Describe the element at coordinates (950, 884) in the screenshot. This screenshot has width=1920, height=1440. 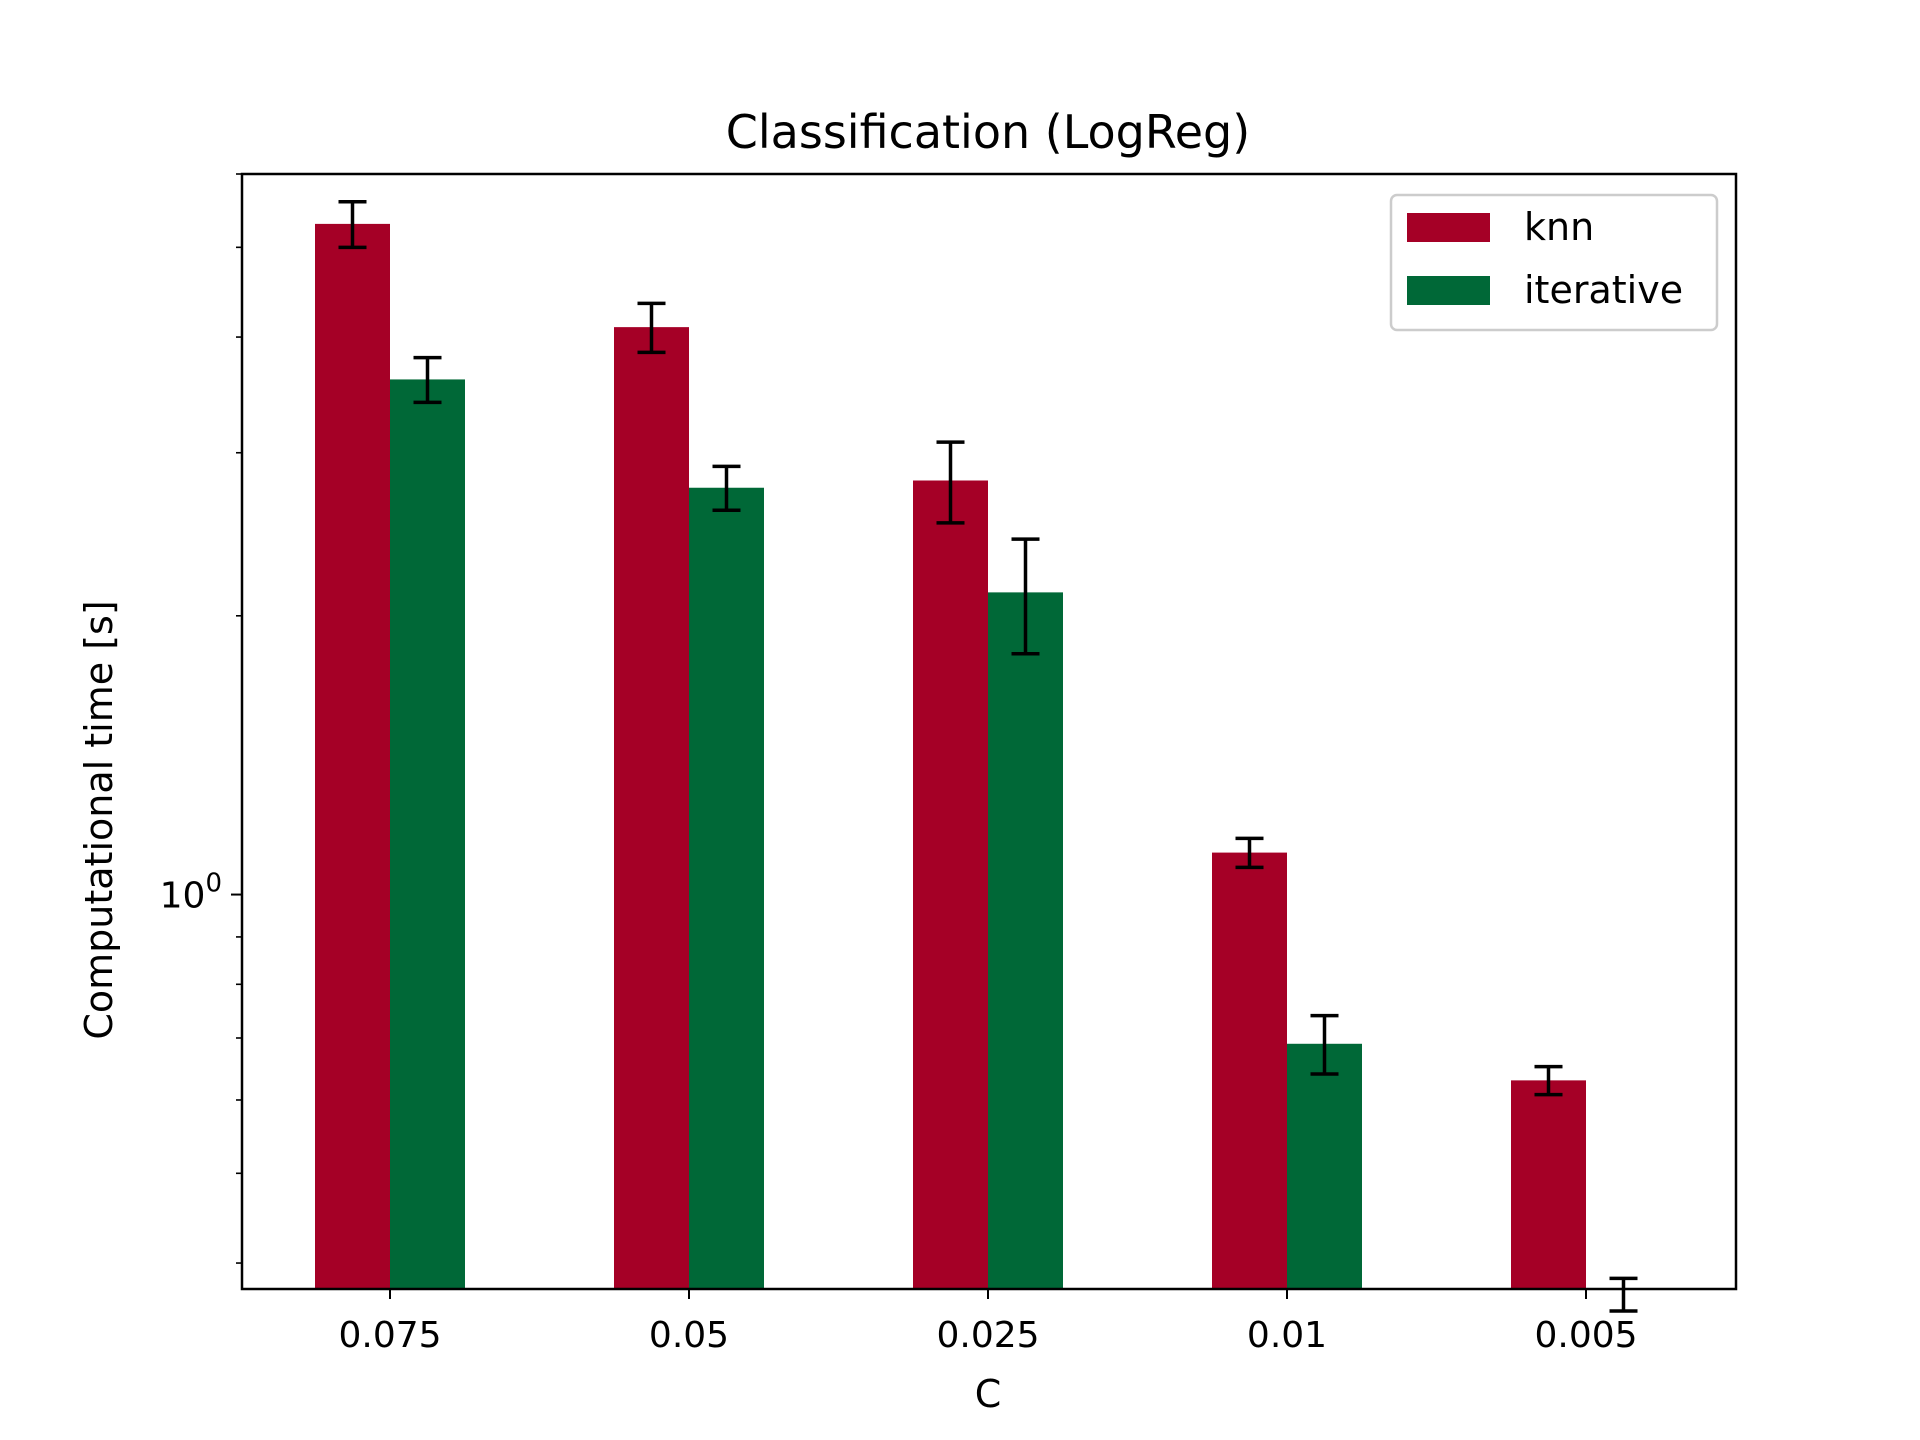
I see `bar-knn-0.025` at that location.